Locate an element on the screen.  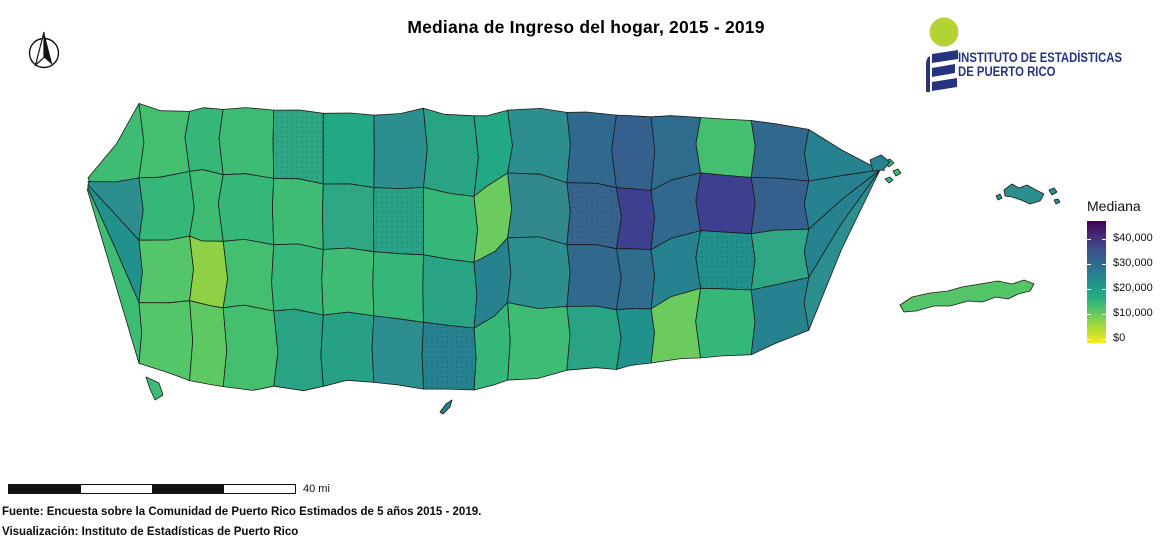
institute-logo: INSTITUTO DE ESTADÍSTICAS DE PUERTO RICO is located at coordinates (1042, 57).